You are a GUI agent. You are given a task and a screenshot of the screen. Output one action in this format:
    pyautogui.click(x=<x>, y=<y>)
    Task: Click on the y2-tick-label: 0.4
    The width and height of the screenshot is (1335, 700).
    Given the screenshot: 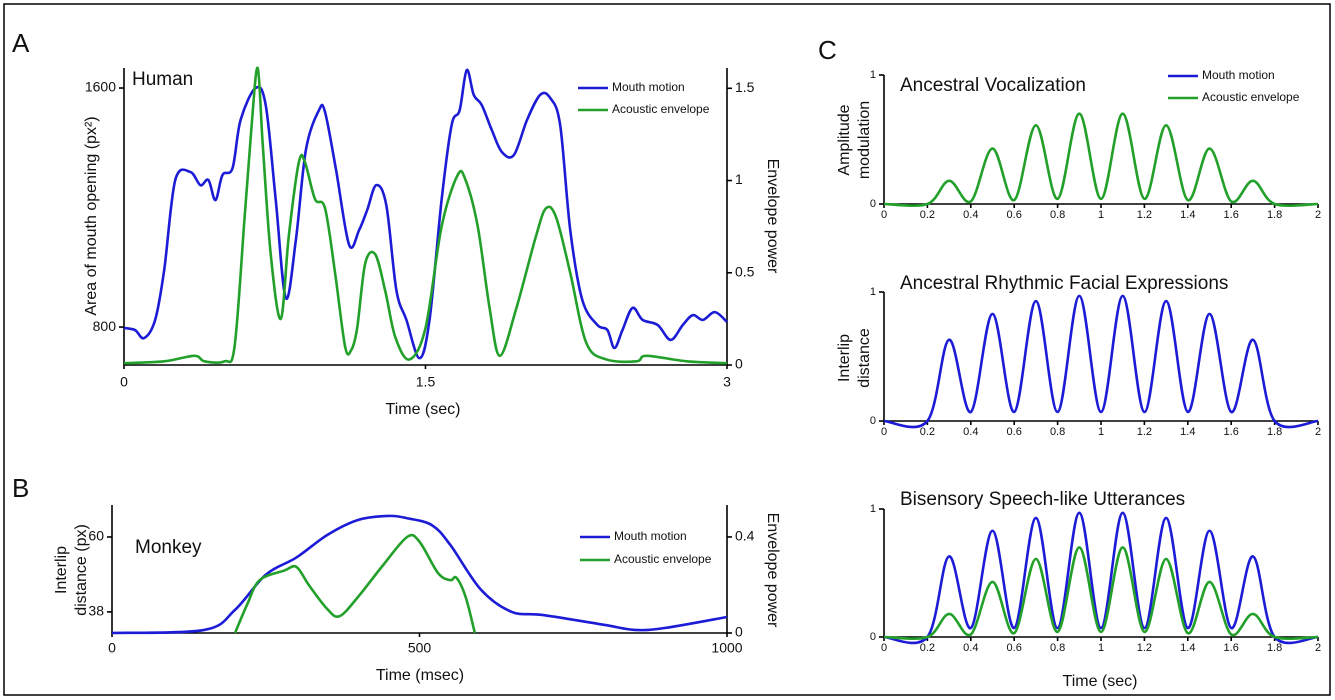 What is the action you would take?
    pyautogui.click(x=745, y=536)
    